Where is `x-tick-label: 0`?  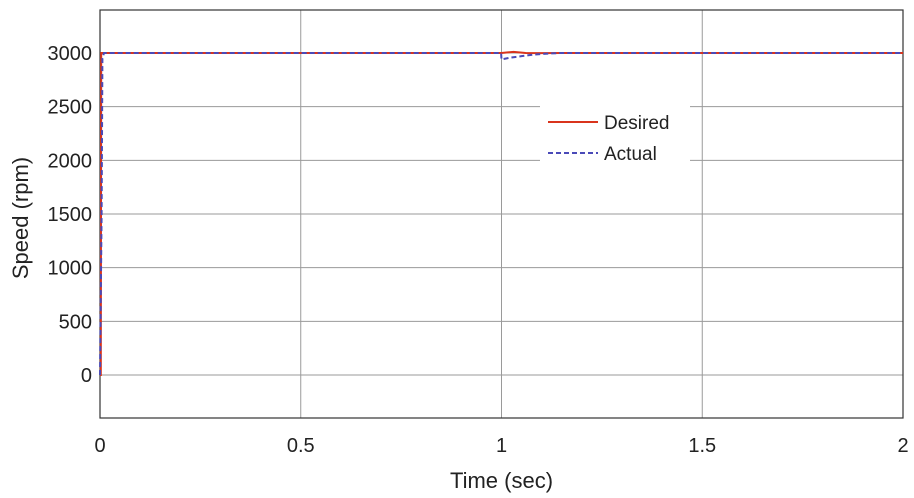 x-tick-label: 0 is located at coordinates (99, 446).